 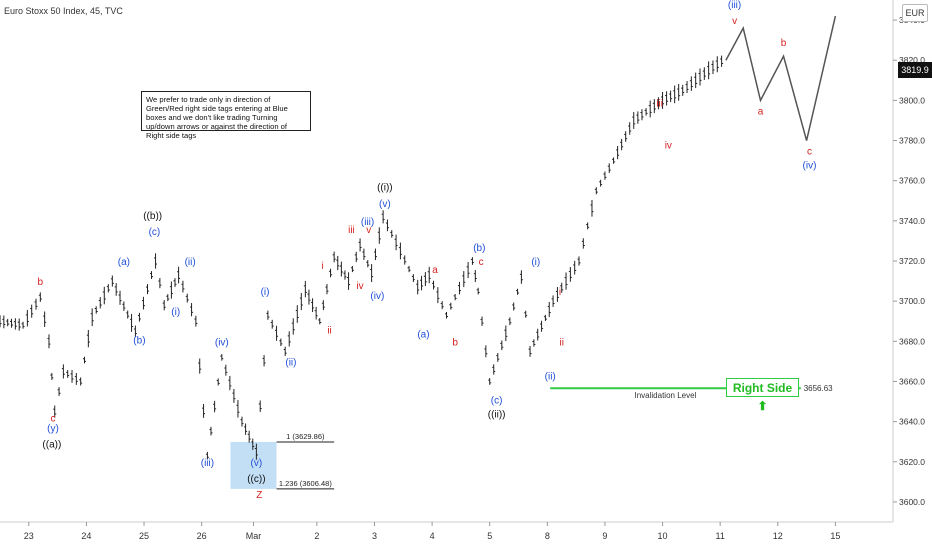 What do you see at coordinates (835, 536) in the screenshot?
I see `x-tick-label: 15` at bounding box center [835, 536].